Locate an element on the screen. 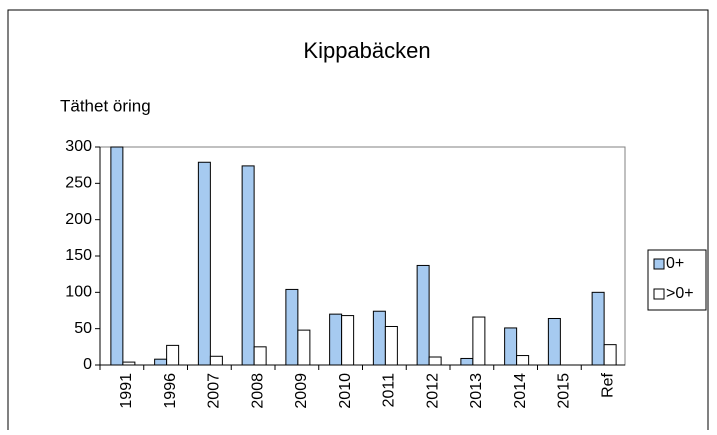 This screenshot has height=435, width=717. y-tick-label: 50 is located at coordinates (83, 328).